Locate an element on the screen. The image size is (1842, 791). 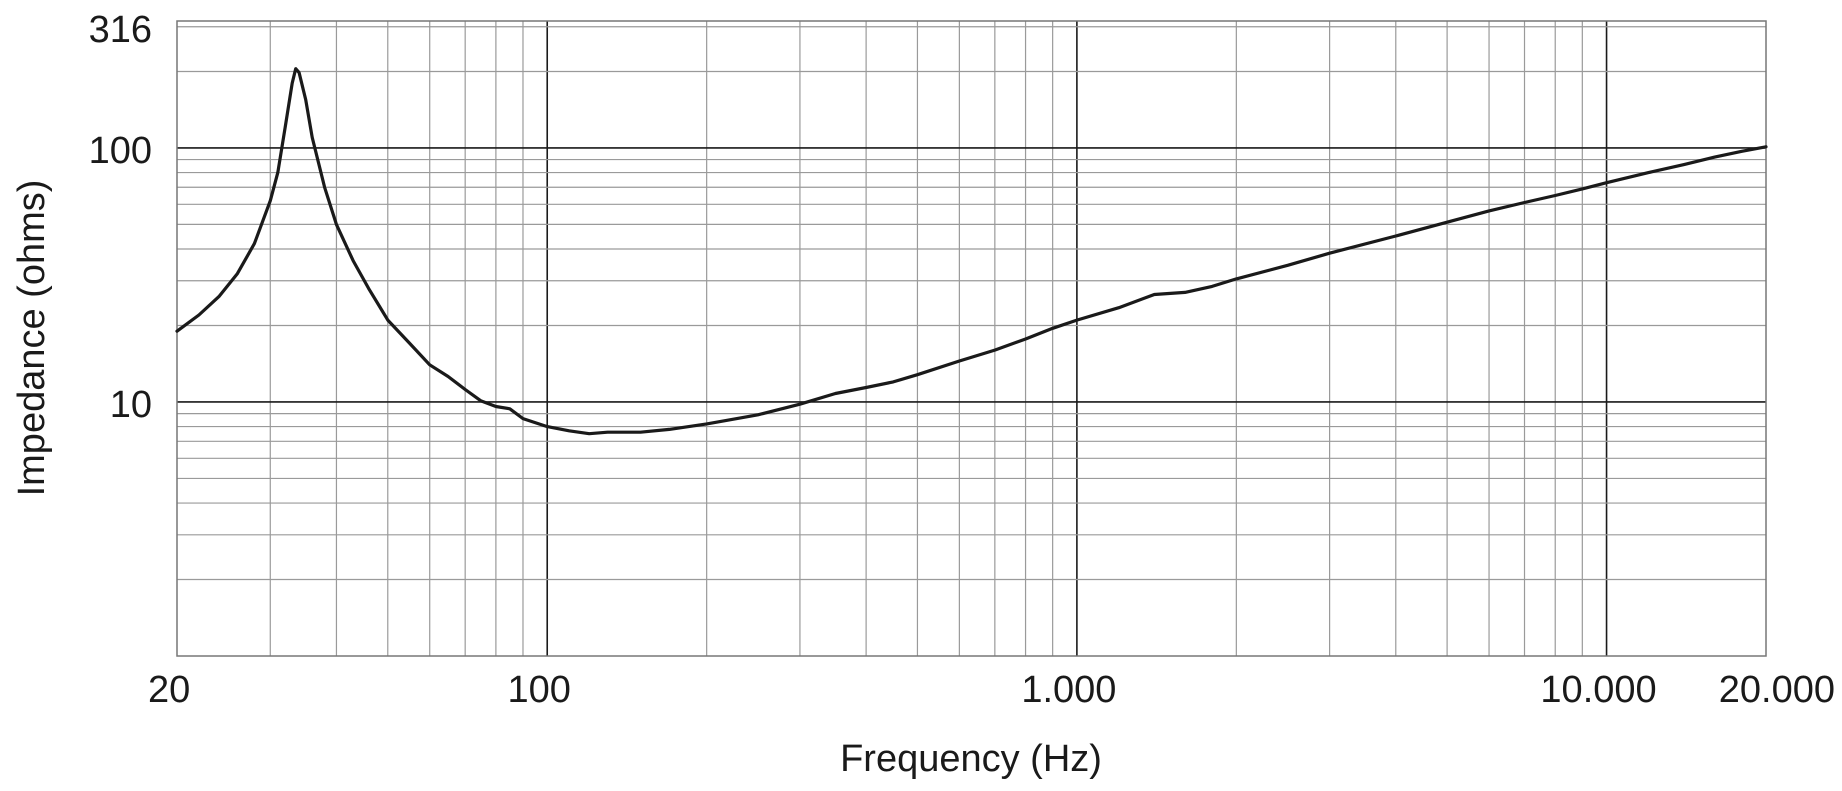
y-tick-label: 10 is located at coordinates (131, 405).